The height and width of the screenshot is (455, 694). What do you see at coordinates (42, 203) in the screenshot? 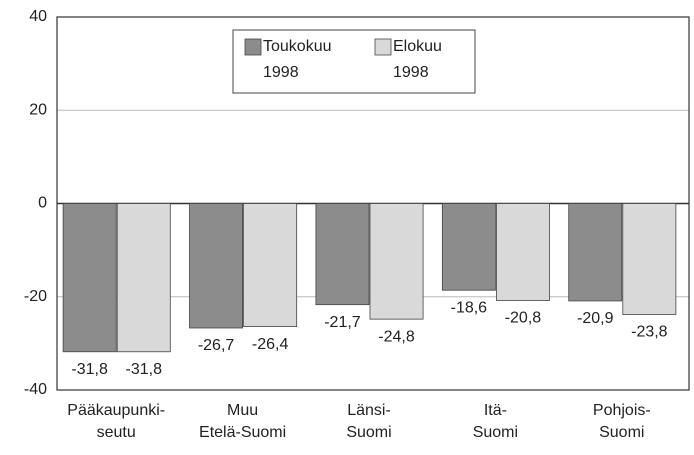
I see `y-tick-label: 0` at bounding box center [42, 203].